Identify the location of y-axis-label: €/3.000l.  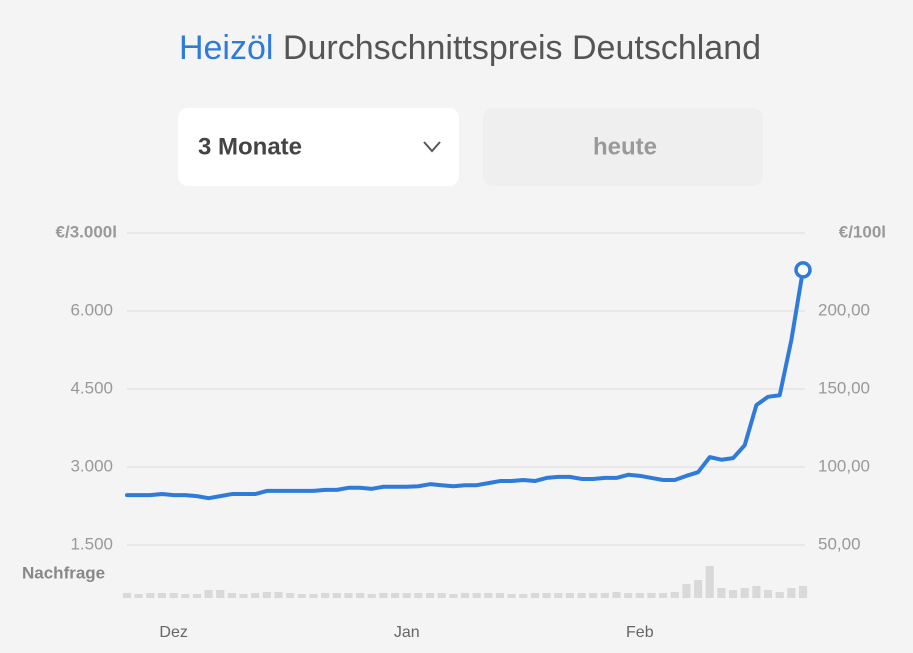
(86, 231).